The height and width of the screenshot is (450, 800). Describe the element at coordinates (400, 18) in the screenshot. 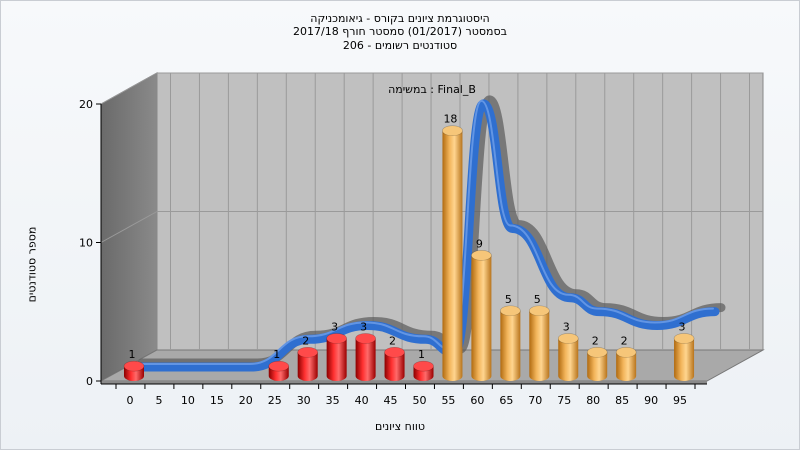

I see `chart-title-line-1: היסטוגרמת ציונים בקורס - גיאומכניקה` at that location.